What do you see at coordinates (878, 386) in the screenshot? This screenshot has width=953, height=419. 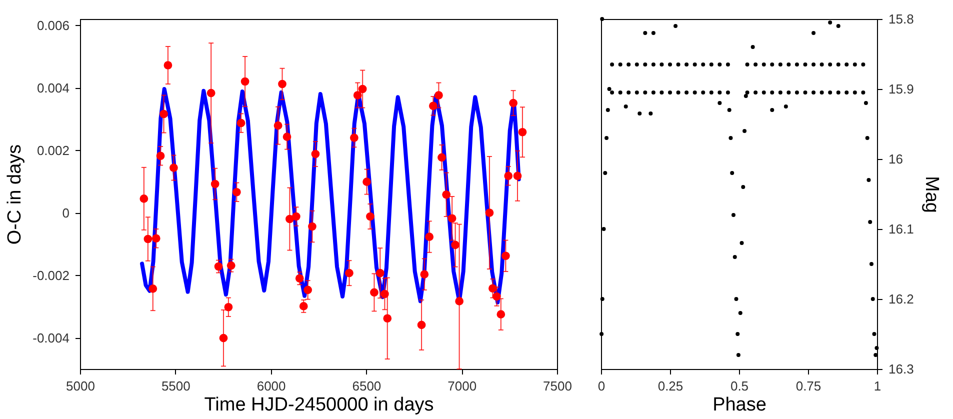 I see `x-tick-label: 1` at bounding box center [878, 386].